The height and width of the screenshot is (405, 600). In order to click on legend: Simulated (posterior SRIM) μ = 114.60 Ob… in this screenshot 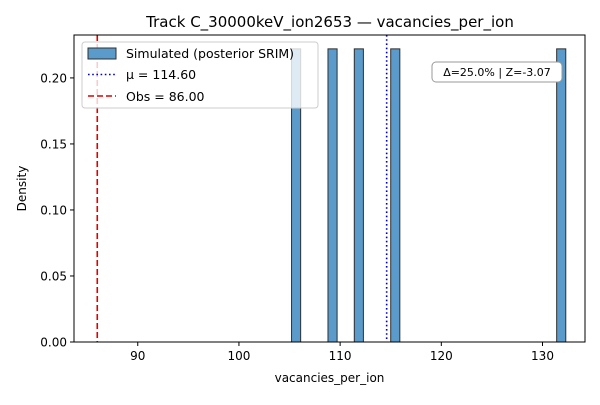, I will do `click(200, 75)`.